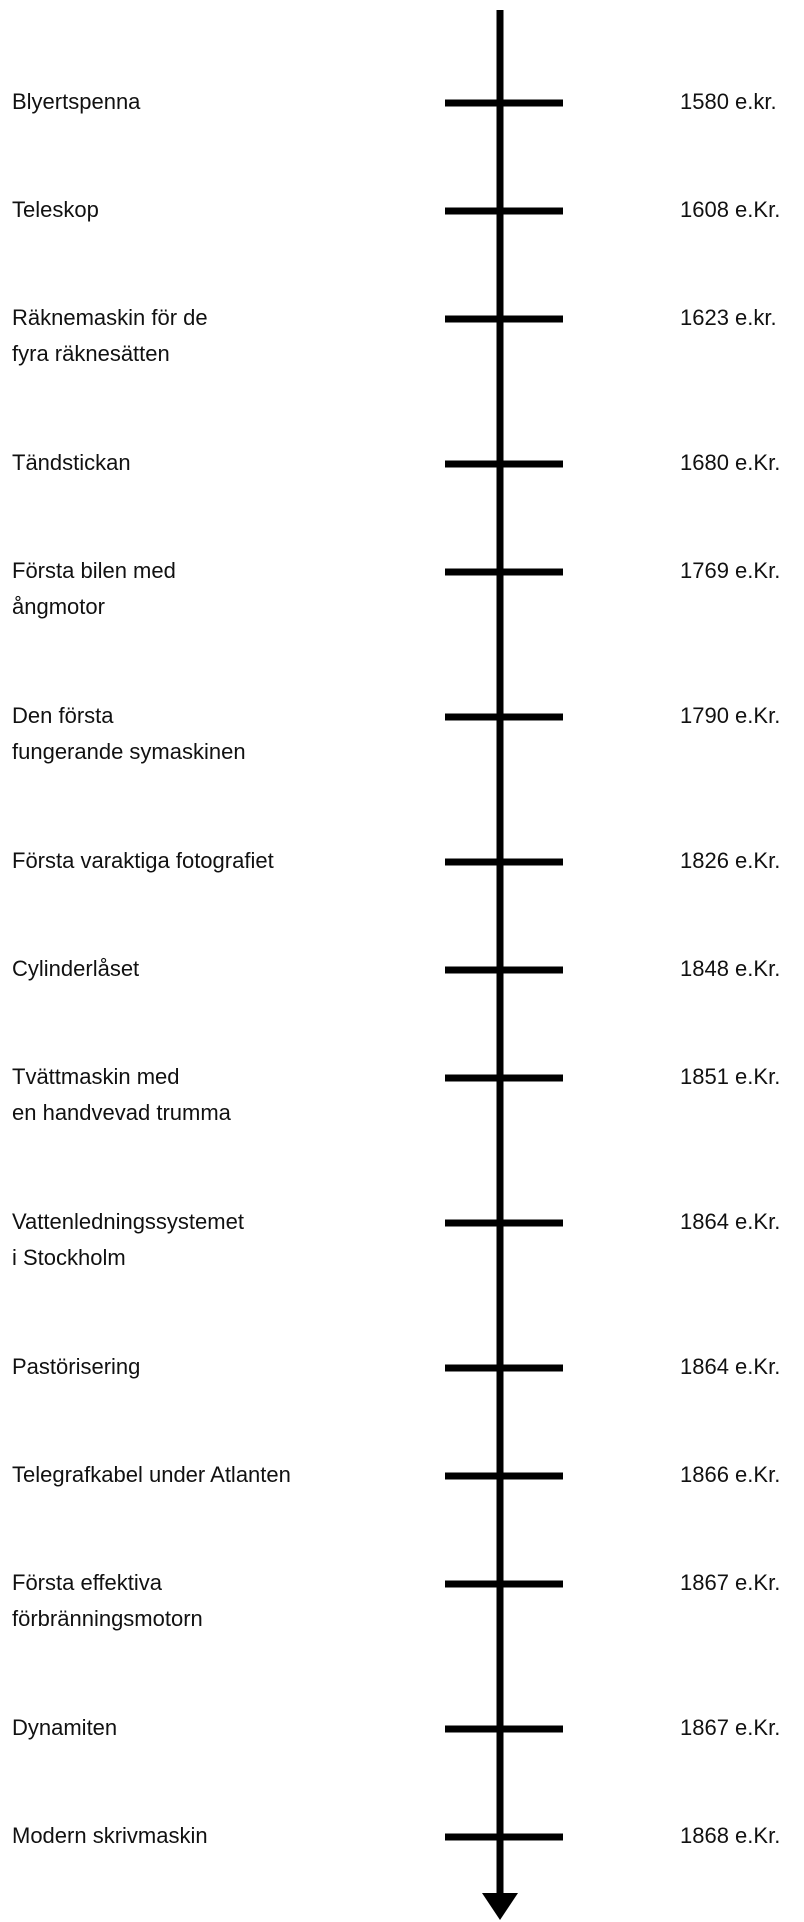 The width and height of the screenshot is (804, 1922). What do you see at coordinates (110, 1835) in the screenshot?
I see `event-label: Modern skrivmaskin` at bounding box center [110, 1835].